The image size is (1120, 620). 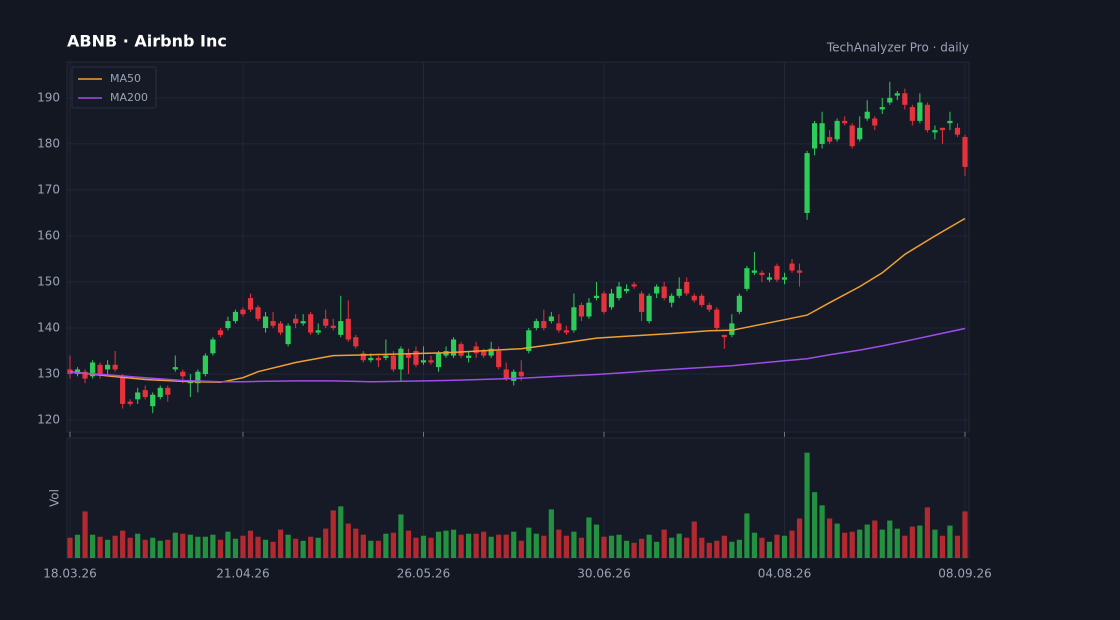 I want to click on y-tick-label: 160, so click(x=48, y=235).